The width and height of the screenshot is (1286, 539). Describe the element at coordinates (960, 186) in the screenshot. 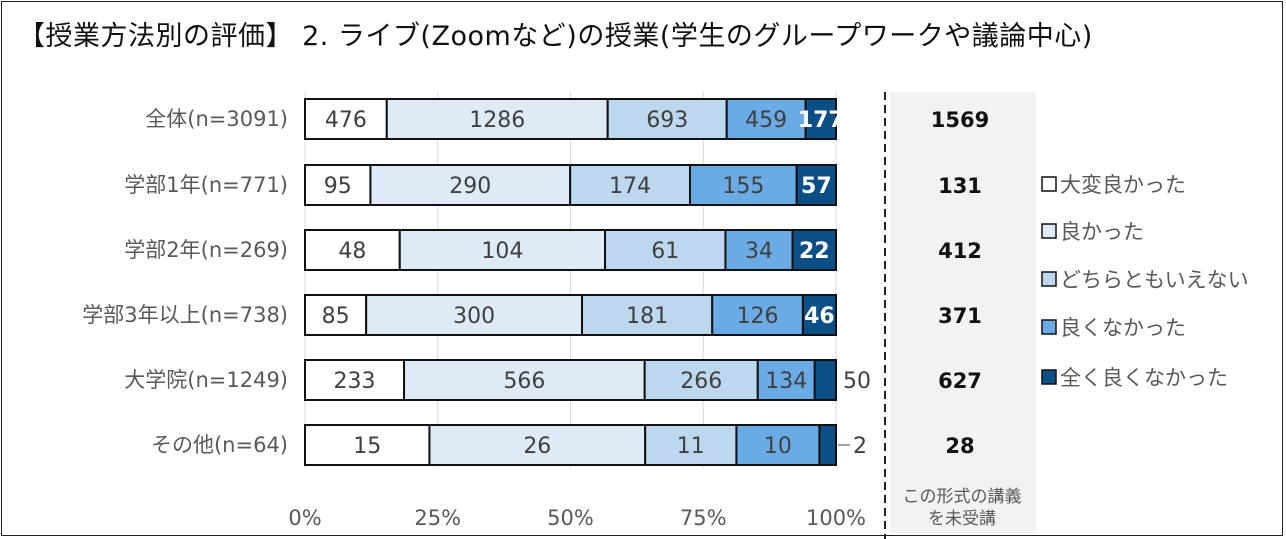

I see `not-taken-value: 131` at that location.